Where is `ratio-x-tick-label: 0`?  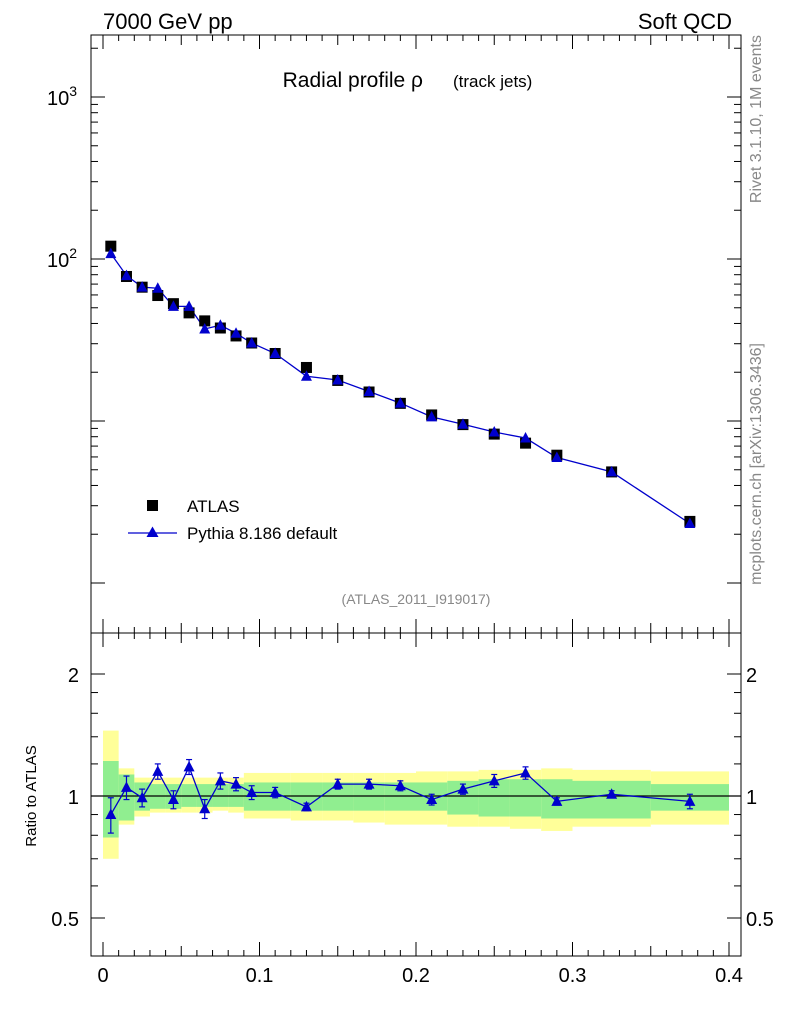 ratio-x-tick-label: 0 is located at coordinates (102, 976).